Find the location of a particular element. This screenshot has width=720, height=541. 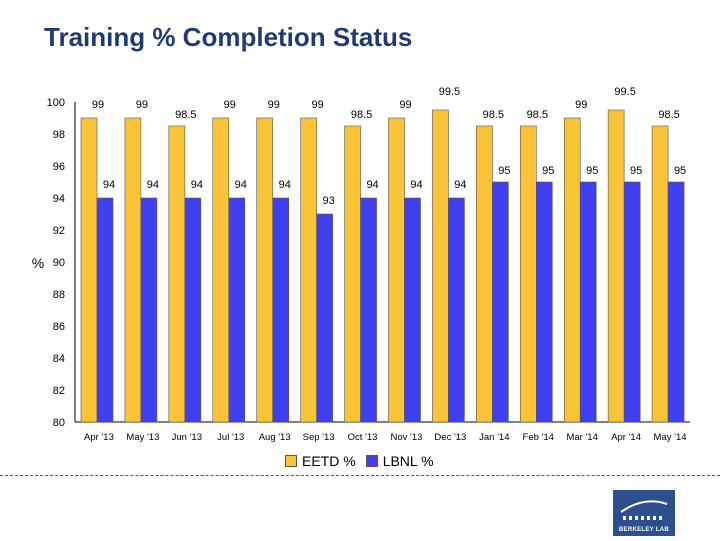

x-tick-label: Aug '13 is located at coordinates (275, 437).